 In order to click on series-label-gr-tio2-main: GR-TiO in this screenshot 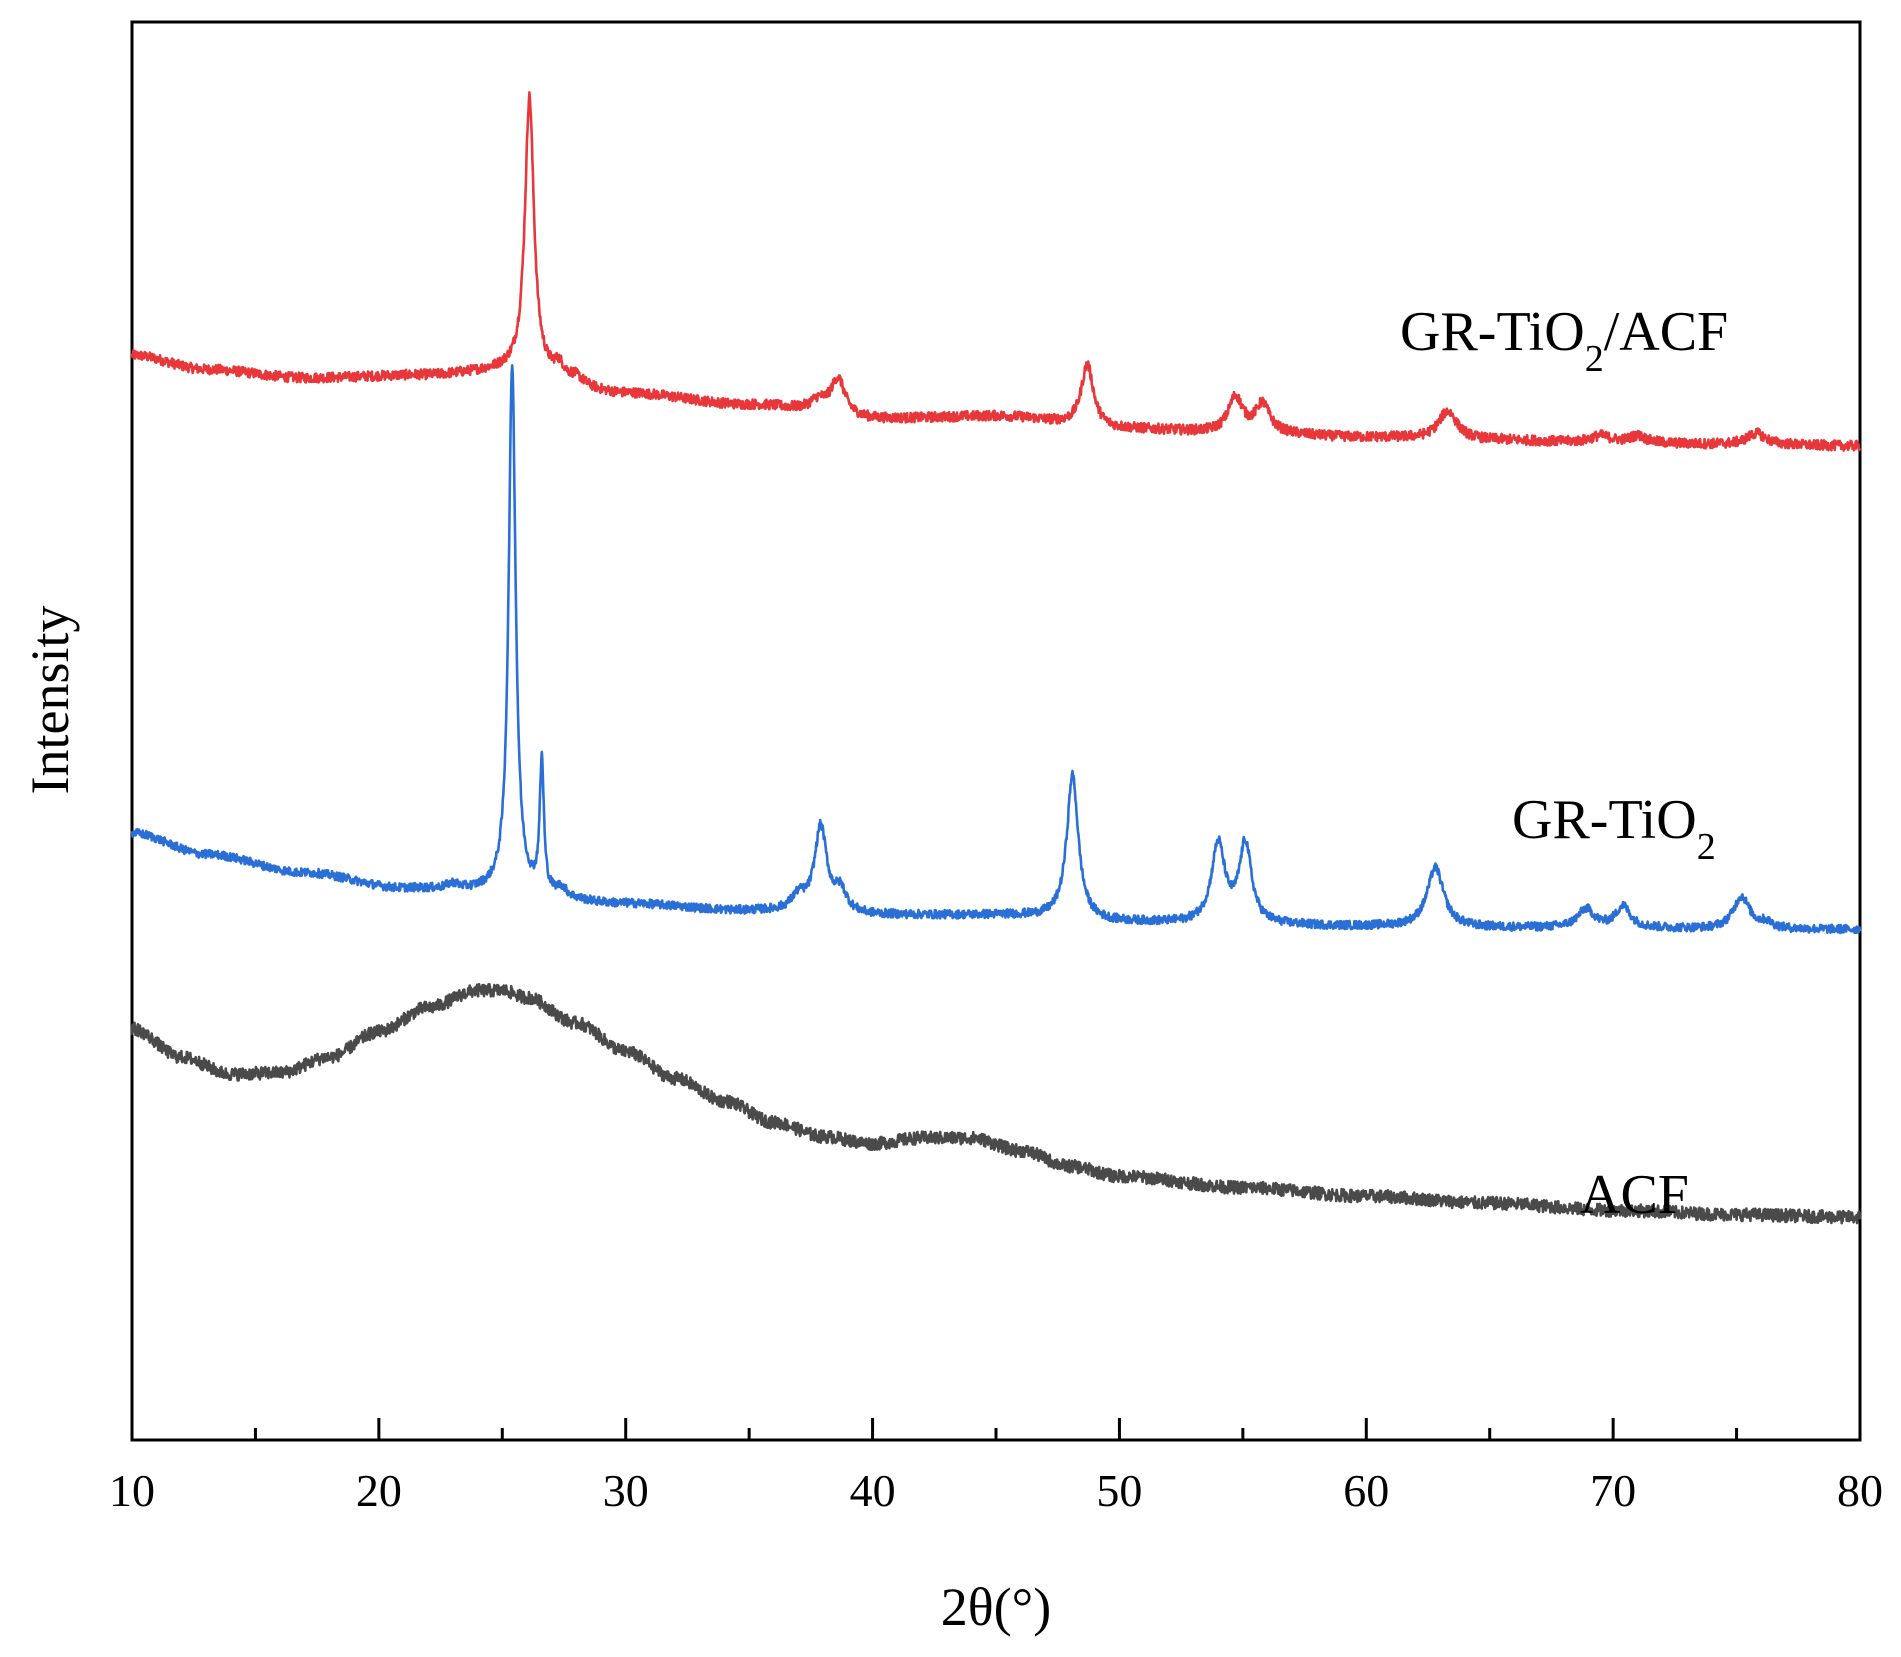, I will do `click(1604, 820)`.